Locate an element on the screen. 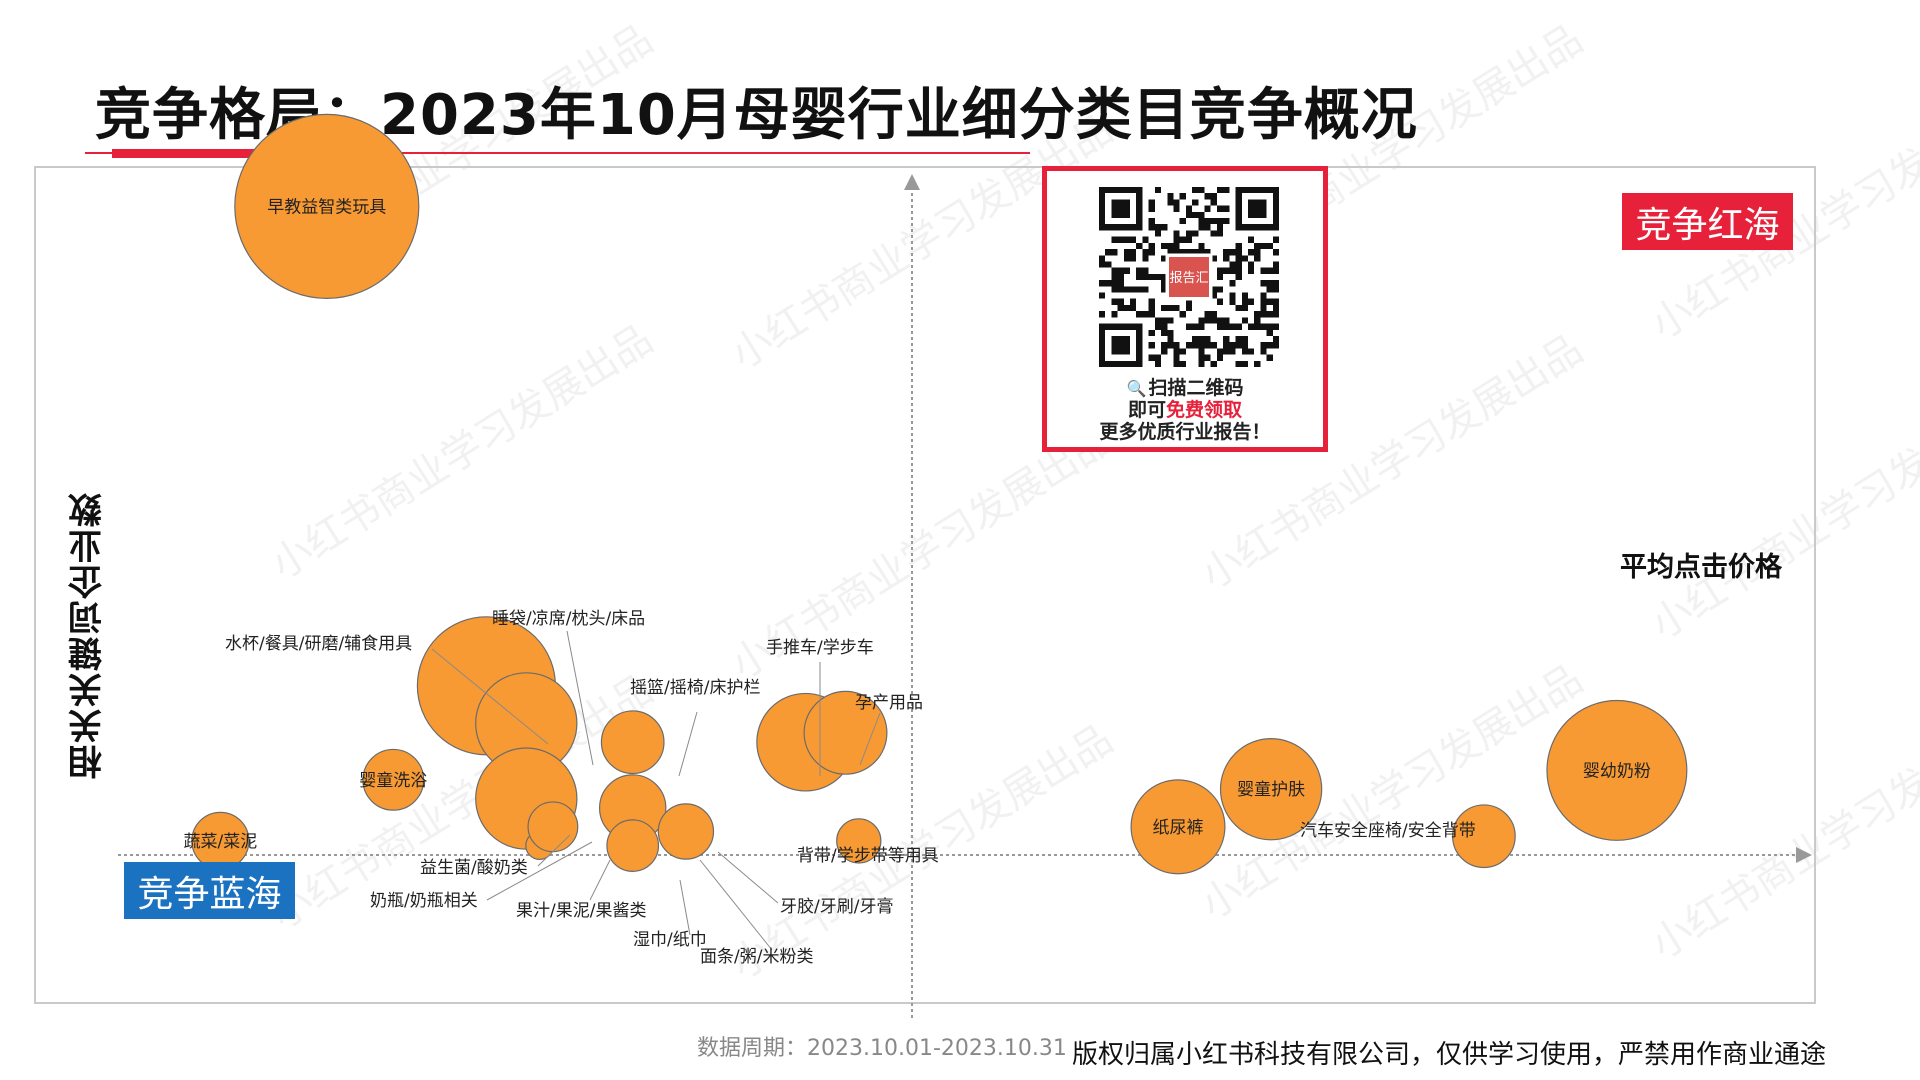  x-axis-label: 平均点击价格 is located at coordinates (1701, 567).